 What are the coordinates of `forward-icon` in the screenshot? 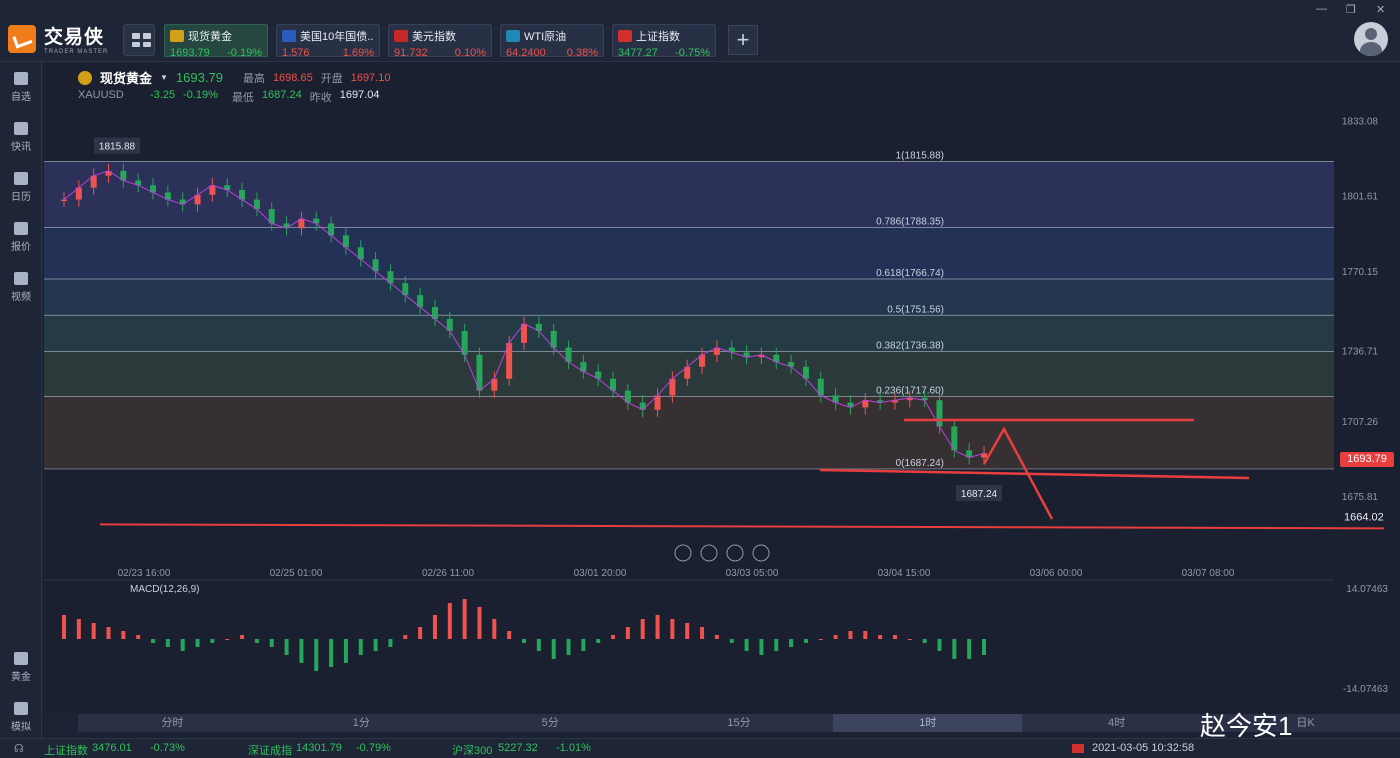 It's located at (735, 553).